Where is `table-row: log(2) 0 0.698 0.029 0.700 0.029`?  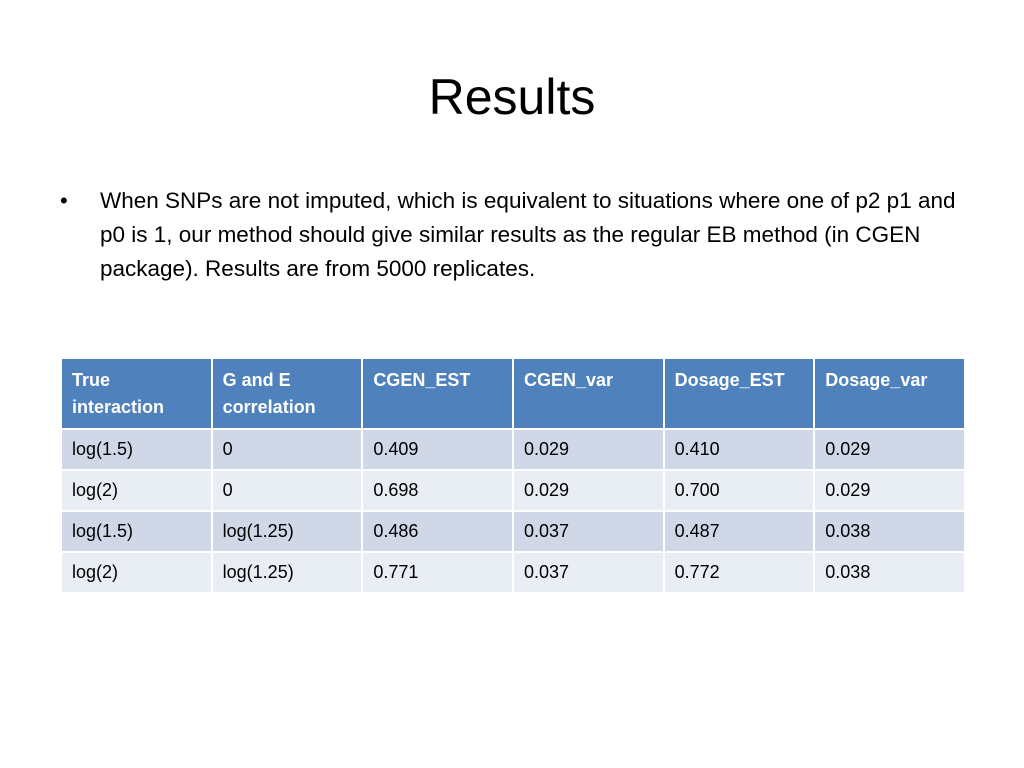
table-row: log(2) 0 0.698 0.029 0.700 0.029 is located at coordinates (513, 490).